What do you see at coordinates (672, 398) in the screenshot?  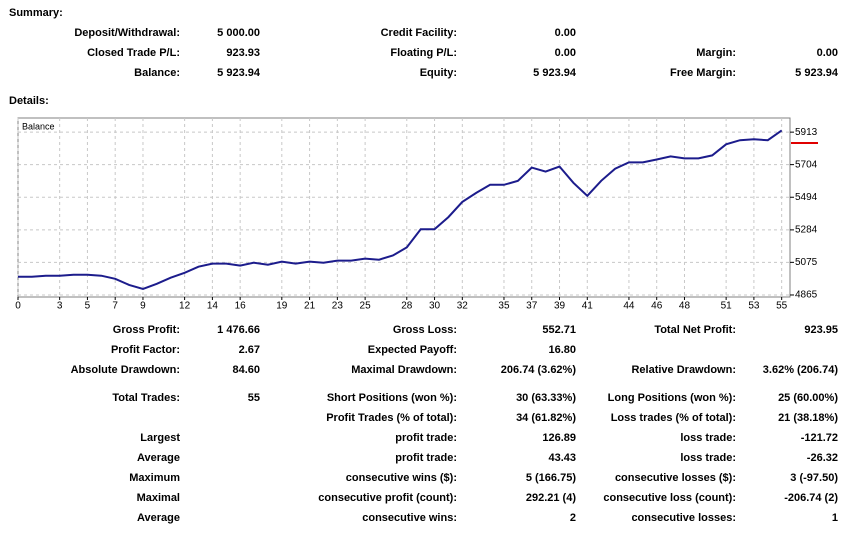 I see `field-label: Long Positions (won %):` at bounding box center [672, 398].